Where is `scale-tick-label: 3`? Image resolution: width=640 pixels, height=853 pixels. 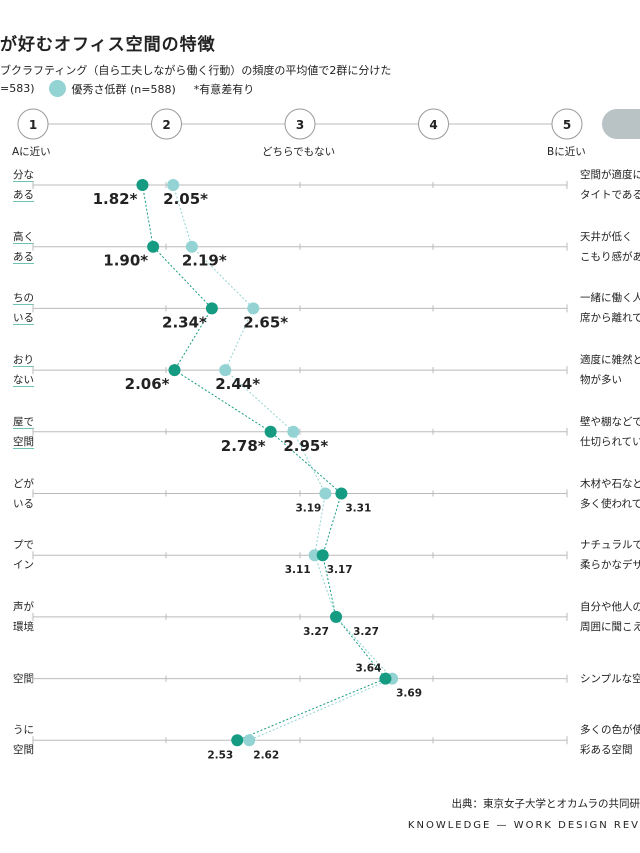 scale-tick-label: 3 is located at coordinates (300, 125).